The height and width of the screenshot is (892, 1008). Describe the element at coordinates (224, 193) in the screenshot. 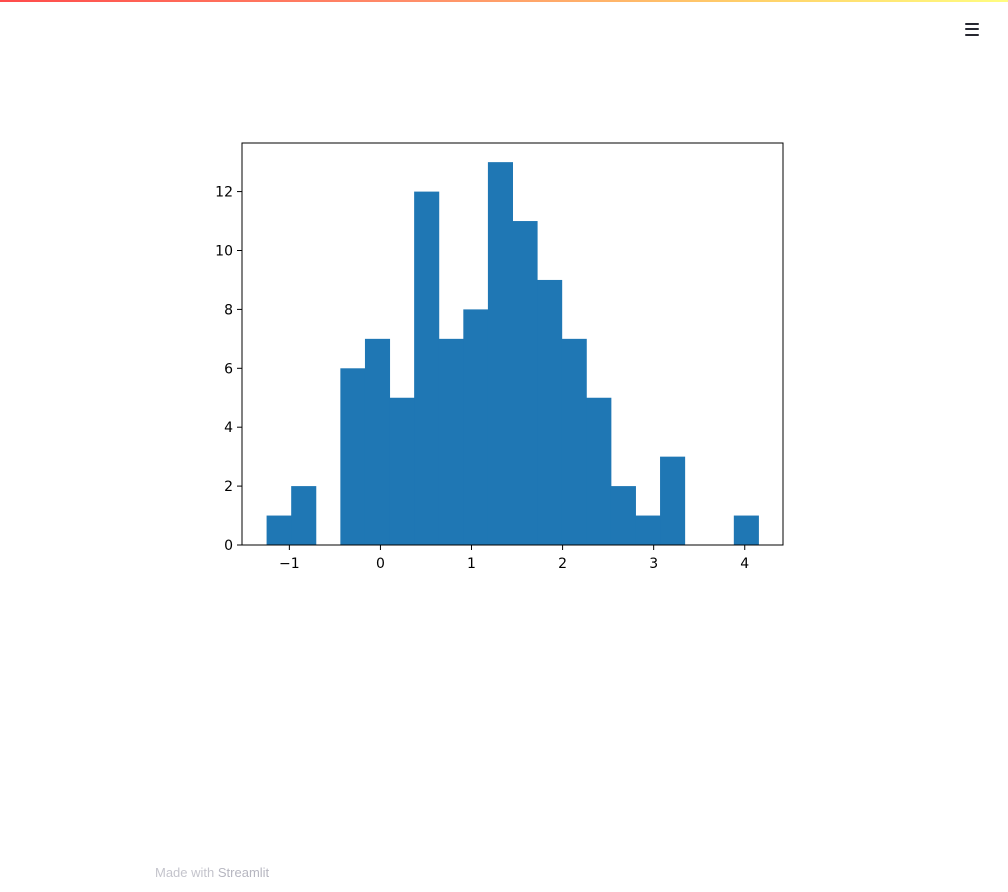

I see `y-tick-label: 12` at that location.